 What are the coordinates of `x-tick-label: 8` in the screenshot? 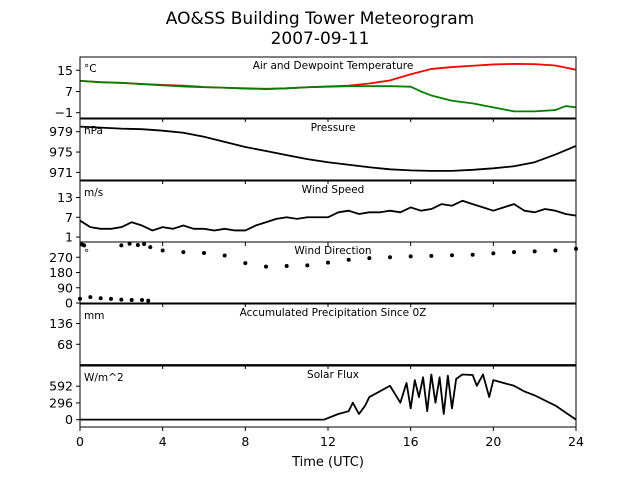 It's located at (245, 441).